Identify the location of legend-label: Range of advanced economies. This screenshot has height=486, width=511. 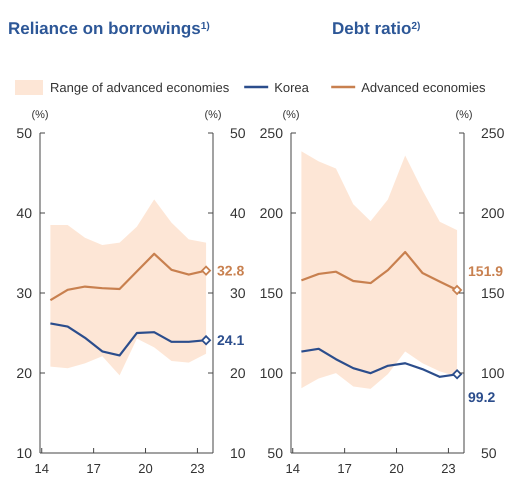
(140, 87).